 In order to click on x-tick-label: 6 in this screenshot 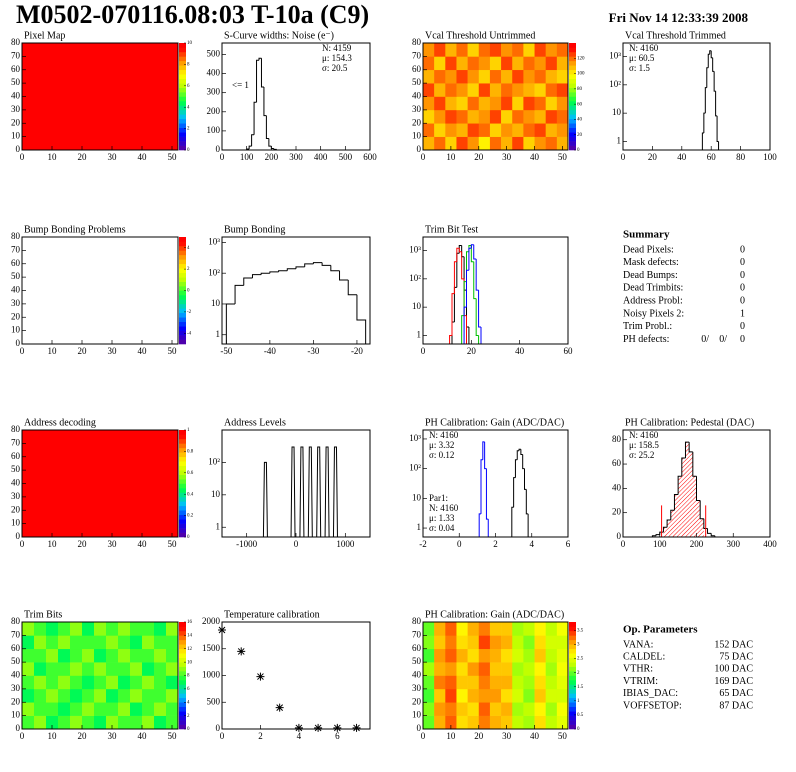, I will do `click(568, 544)`.